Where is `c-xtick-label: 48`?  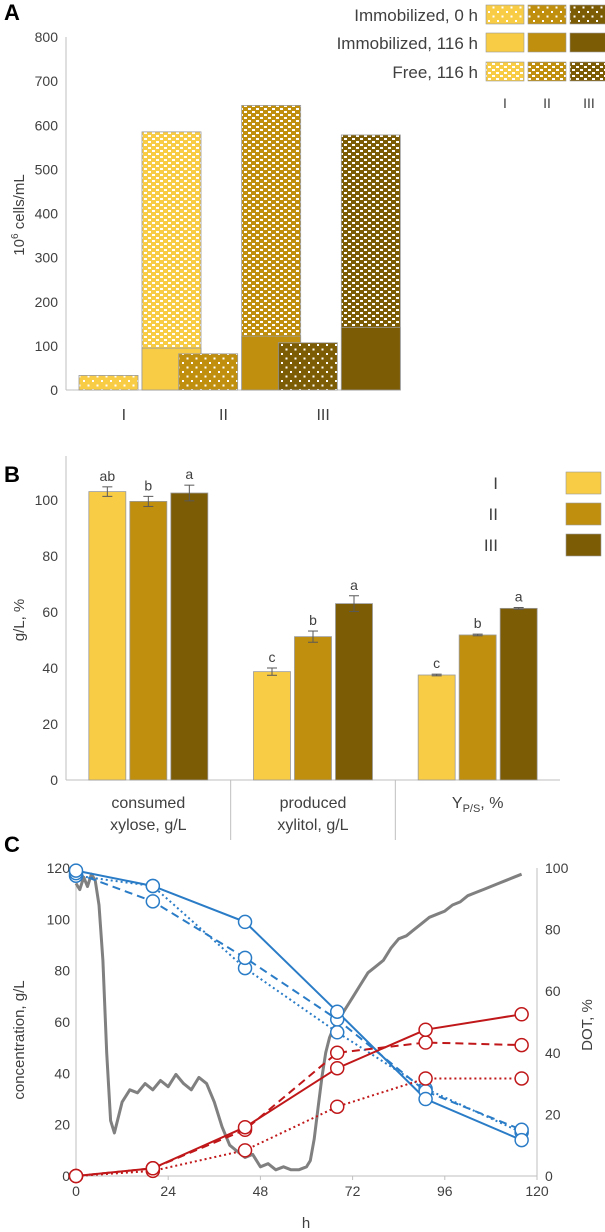 c-xtick-label: 48 is located at coordinates (261, 1191).